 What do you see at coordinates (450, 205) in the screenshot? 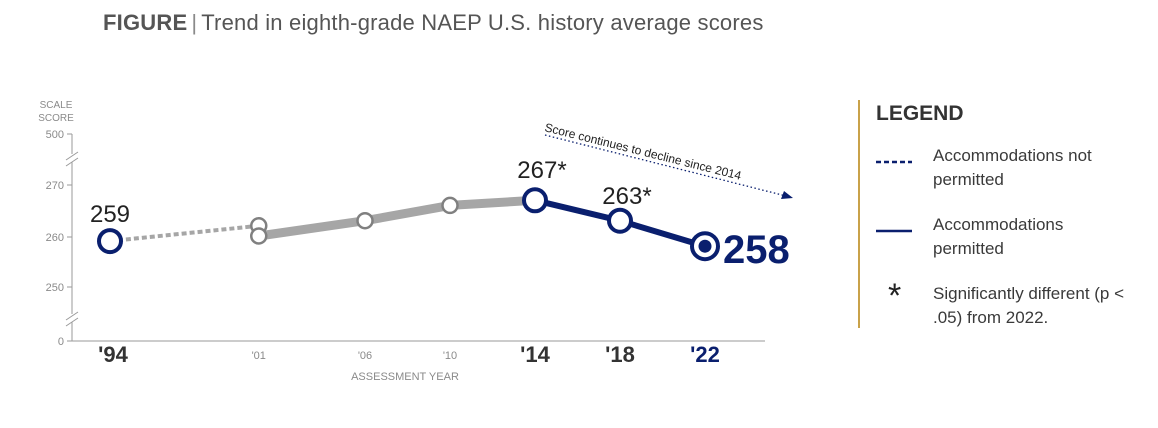
I see `data-point-2010` at bounding box center [450, 205].